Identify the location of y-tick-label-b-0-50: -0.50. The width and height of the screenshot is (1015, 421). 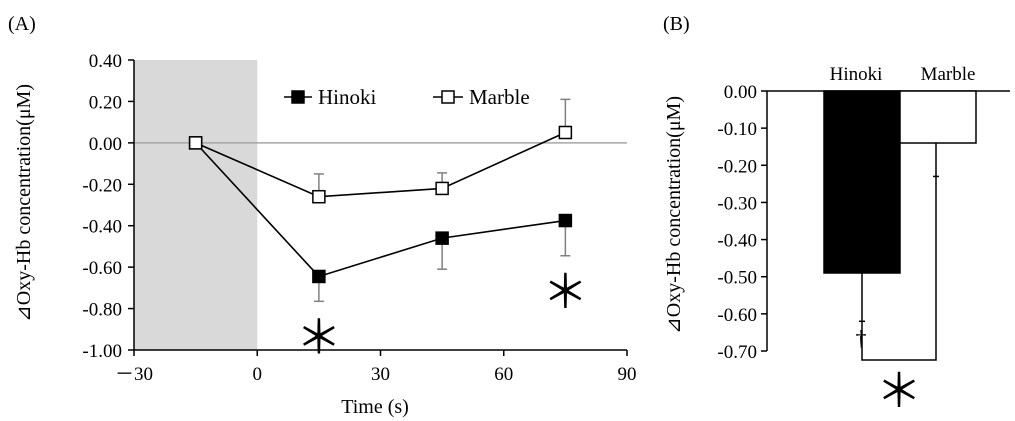
(737, 278).